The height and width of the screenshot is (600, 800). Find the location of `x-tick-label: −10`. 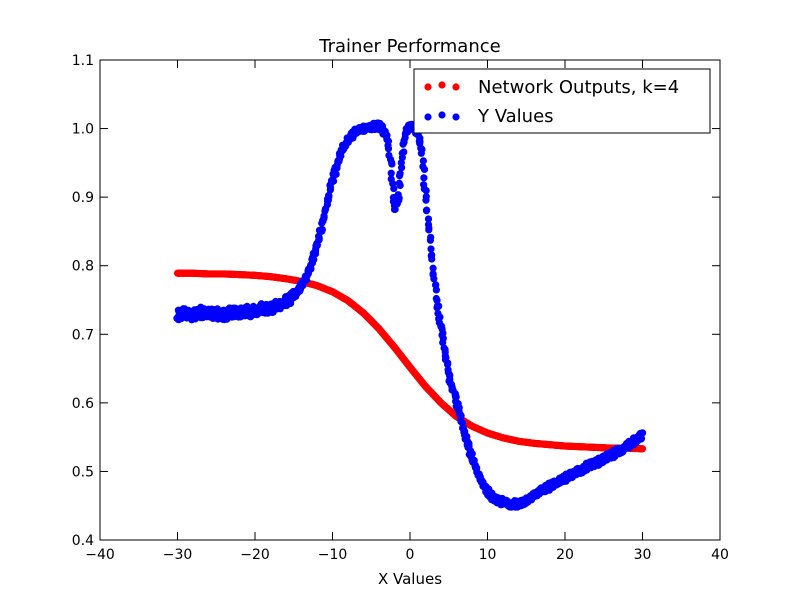

x-tick-label: −10 is located at coordinates (333, 555).